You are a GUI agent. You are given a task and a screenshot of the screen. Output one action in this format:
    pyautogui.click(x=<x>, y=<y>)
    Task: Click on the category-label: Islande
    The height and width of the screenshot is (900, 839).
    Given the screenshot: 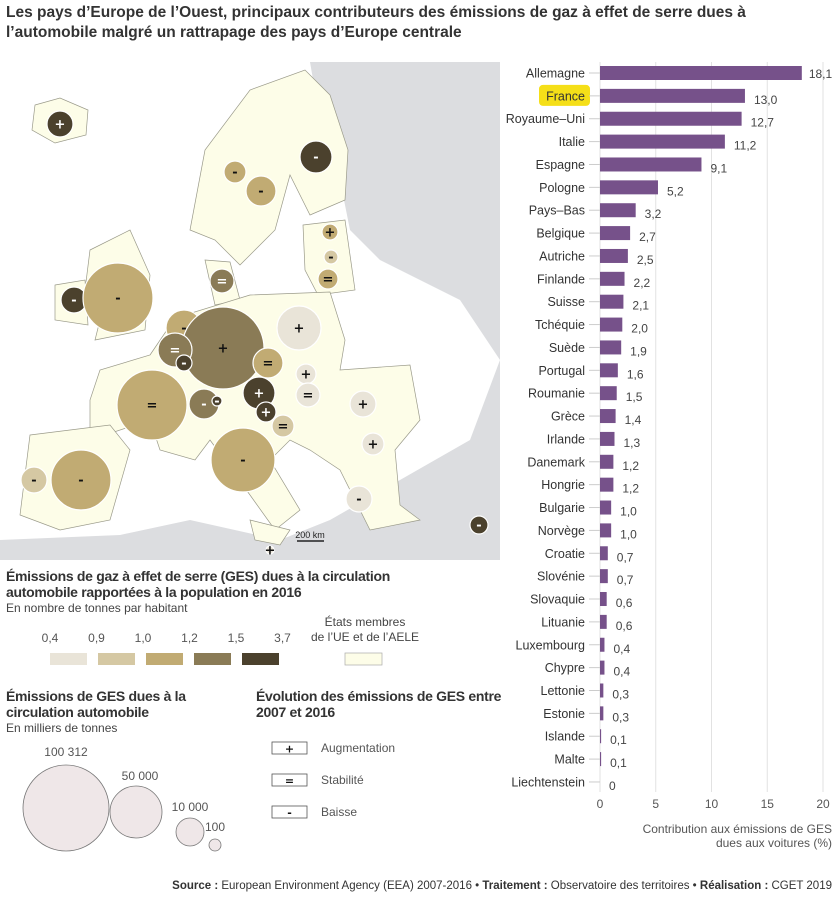 What is the action you would take?
    pyautogui.click(x=565, y=737)
    